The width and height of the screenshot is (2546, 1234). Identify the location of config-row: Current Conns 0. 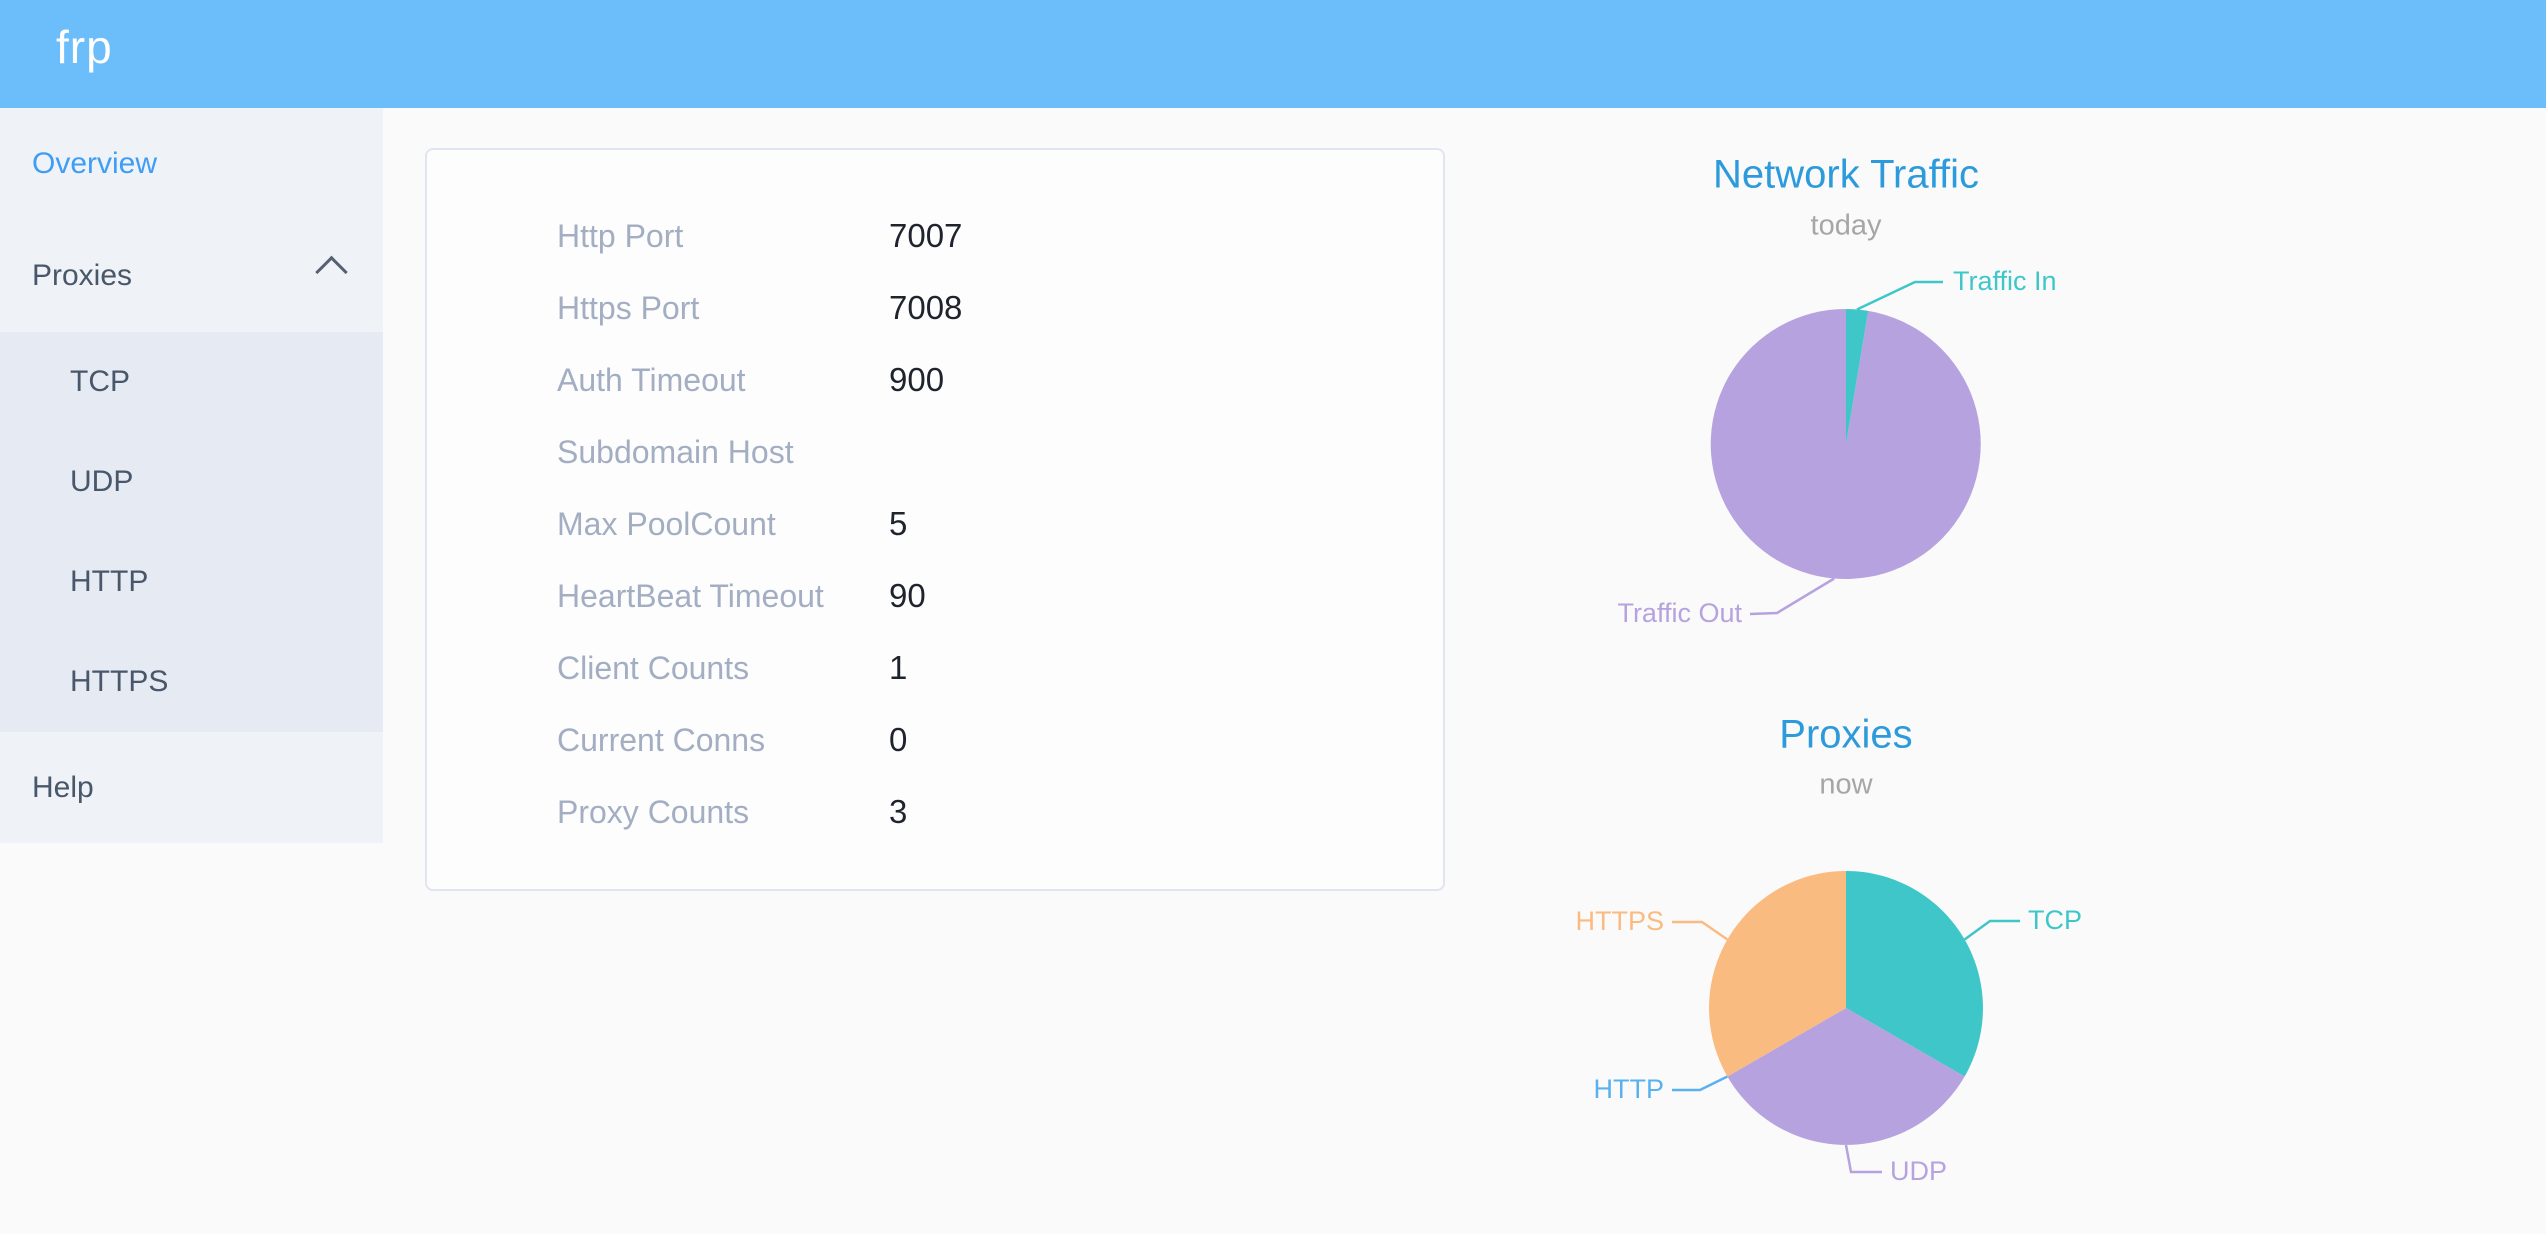
(935, 740).